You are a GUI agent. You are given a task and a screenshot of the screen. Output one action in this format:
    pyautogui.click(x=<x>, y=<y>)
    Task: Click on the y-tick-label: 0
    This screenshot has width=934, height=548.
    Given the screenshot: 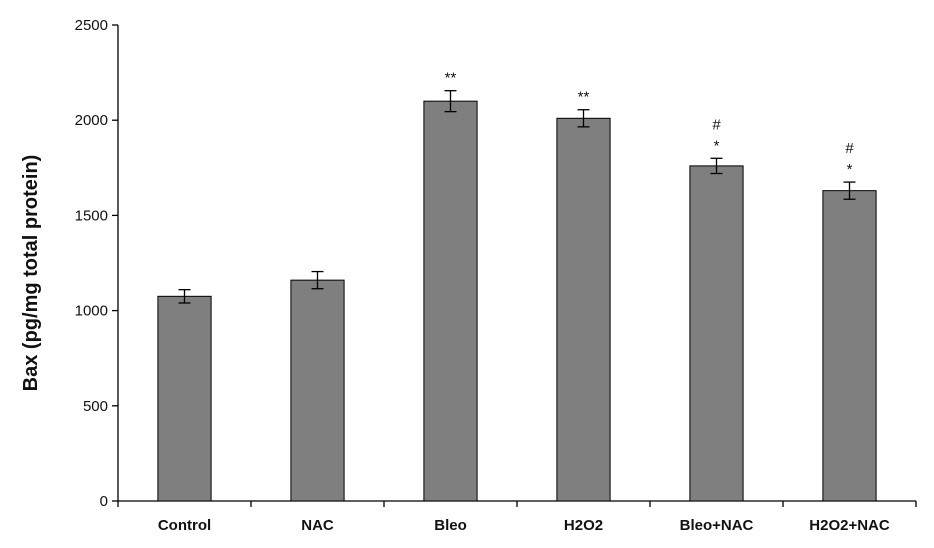 What is the action you would take?
    pyautogui.click(x=104, y=501)
    